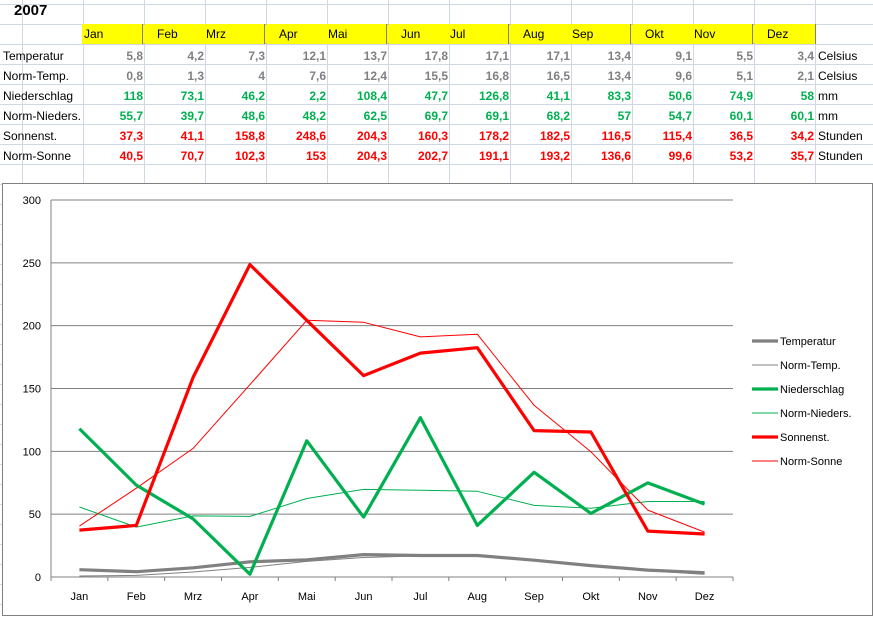 The width and height of the screenshot is (873, 620). I want to click on table-cell: 4, so click(261, 76).